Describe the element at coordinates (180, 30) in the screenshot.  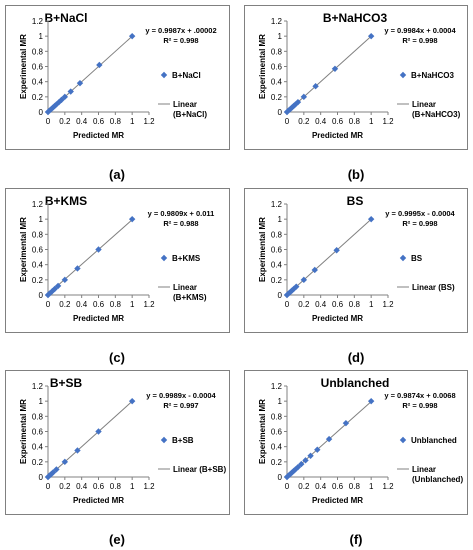
I see `equation-label: y = 0.9987x + .00002` at that location.